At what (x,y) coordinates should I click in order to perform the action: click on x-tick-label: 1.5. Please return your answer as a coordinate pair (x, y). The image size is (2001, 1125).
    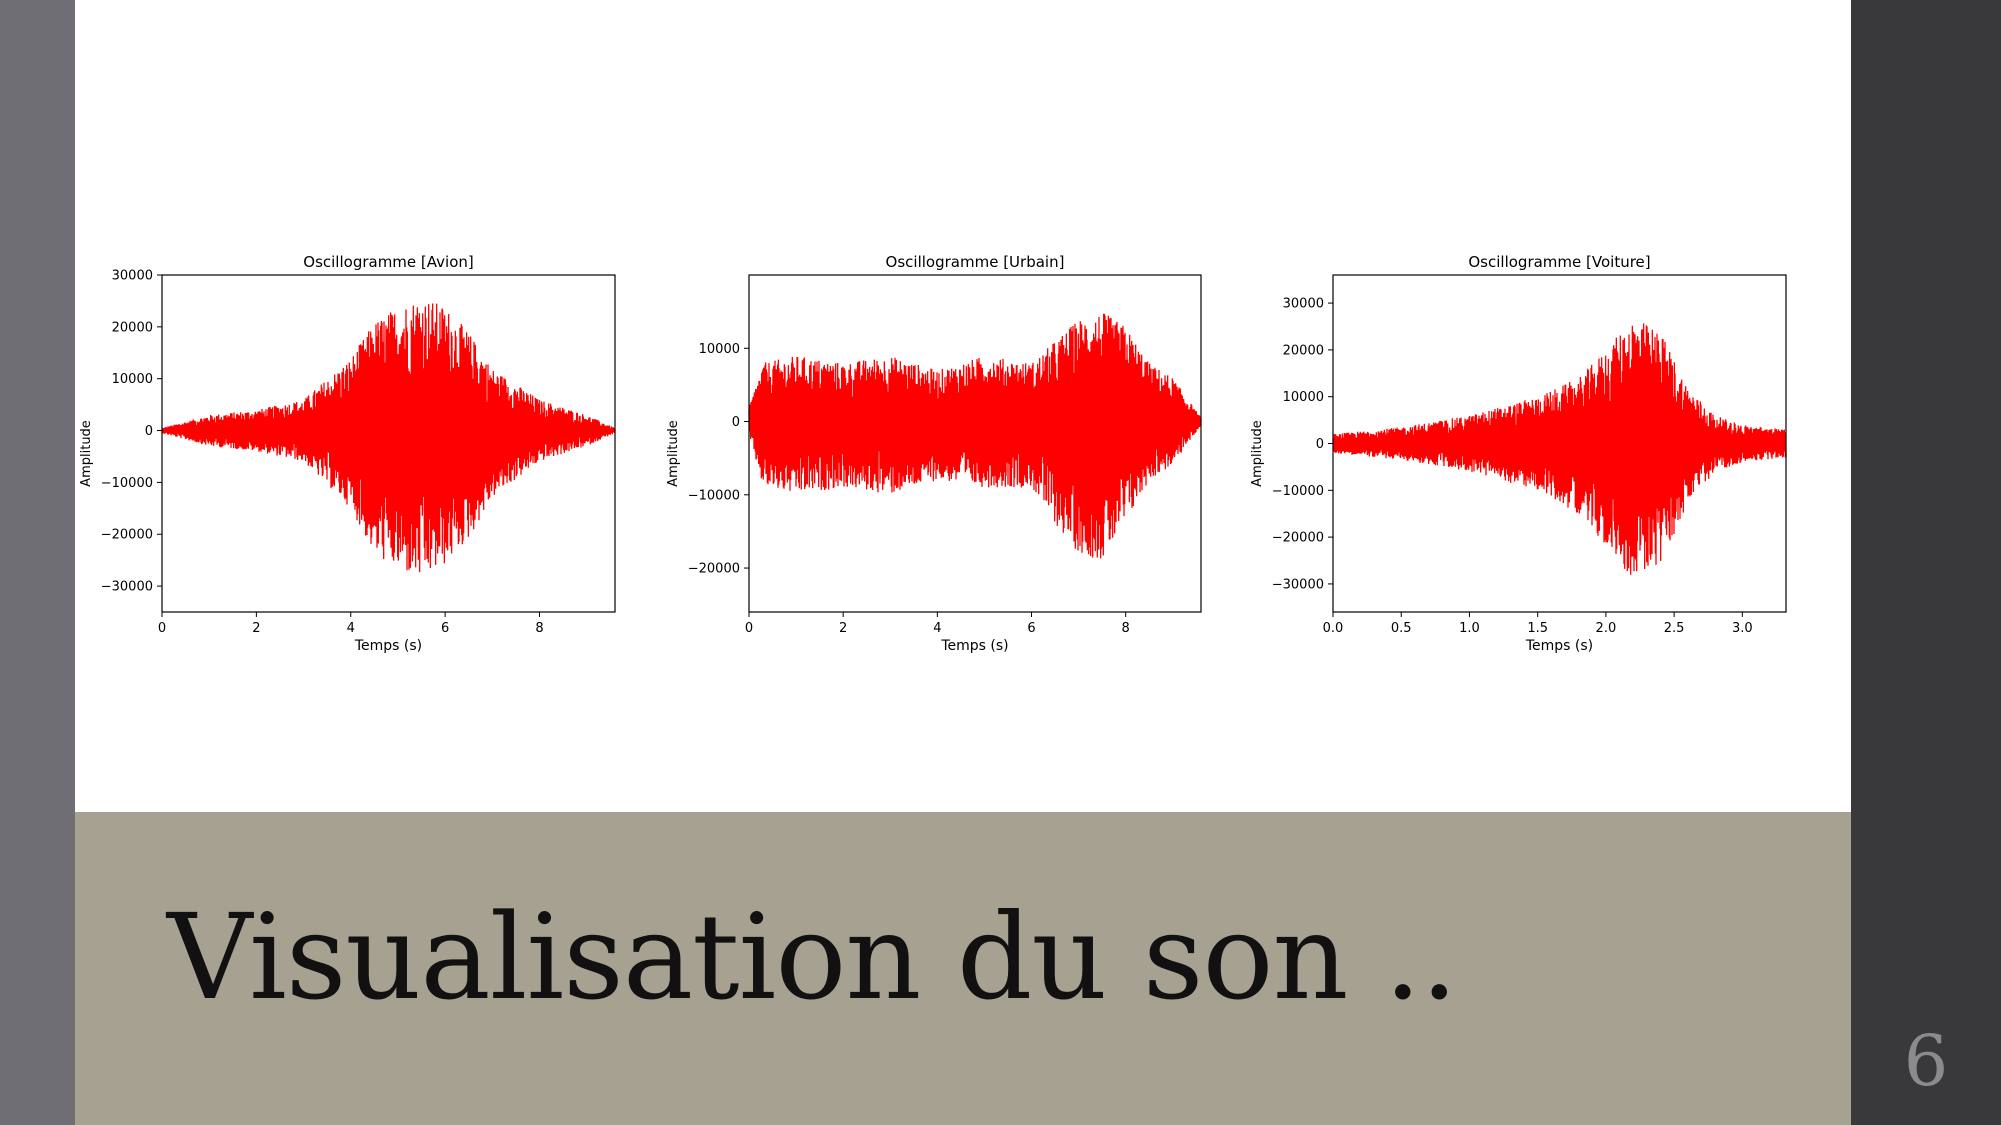
    Looking at the image, I should click on (1537, 628).